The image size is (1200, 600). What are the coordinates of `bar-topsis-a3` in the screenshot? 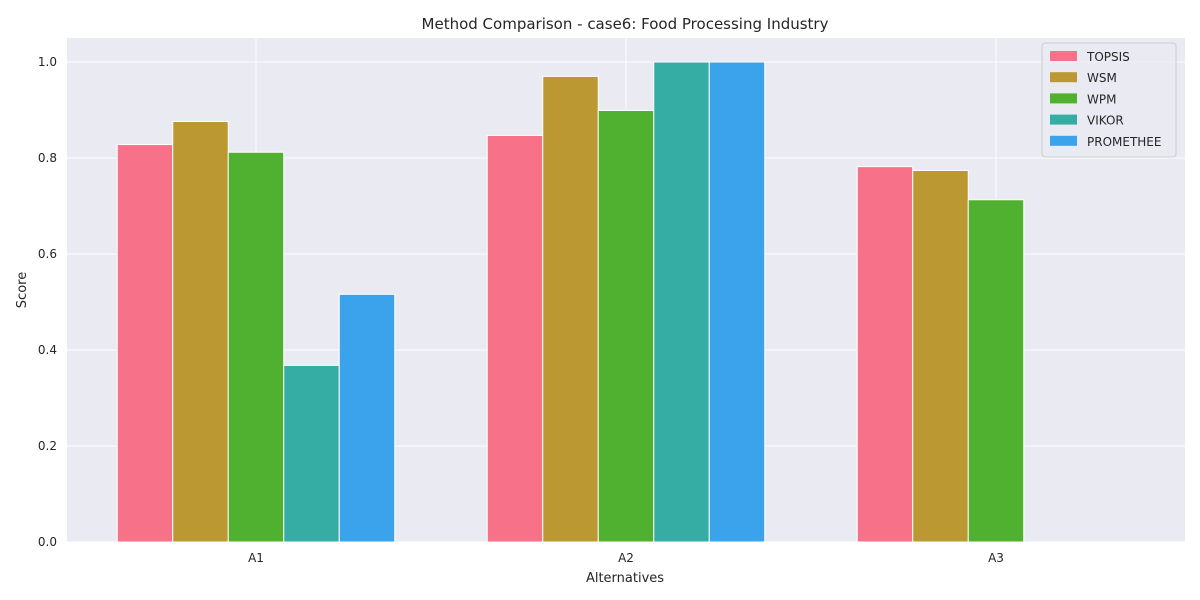 It's located at (885, 354).